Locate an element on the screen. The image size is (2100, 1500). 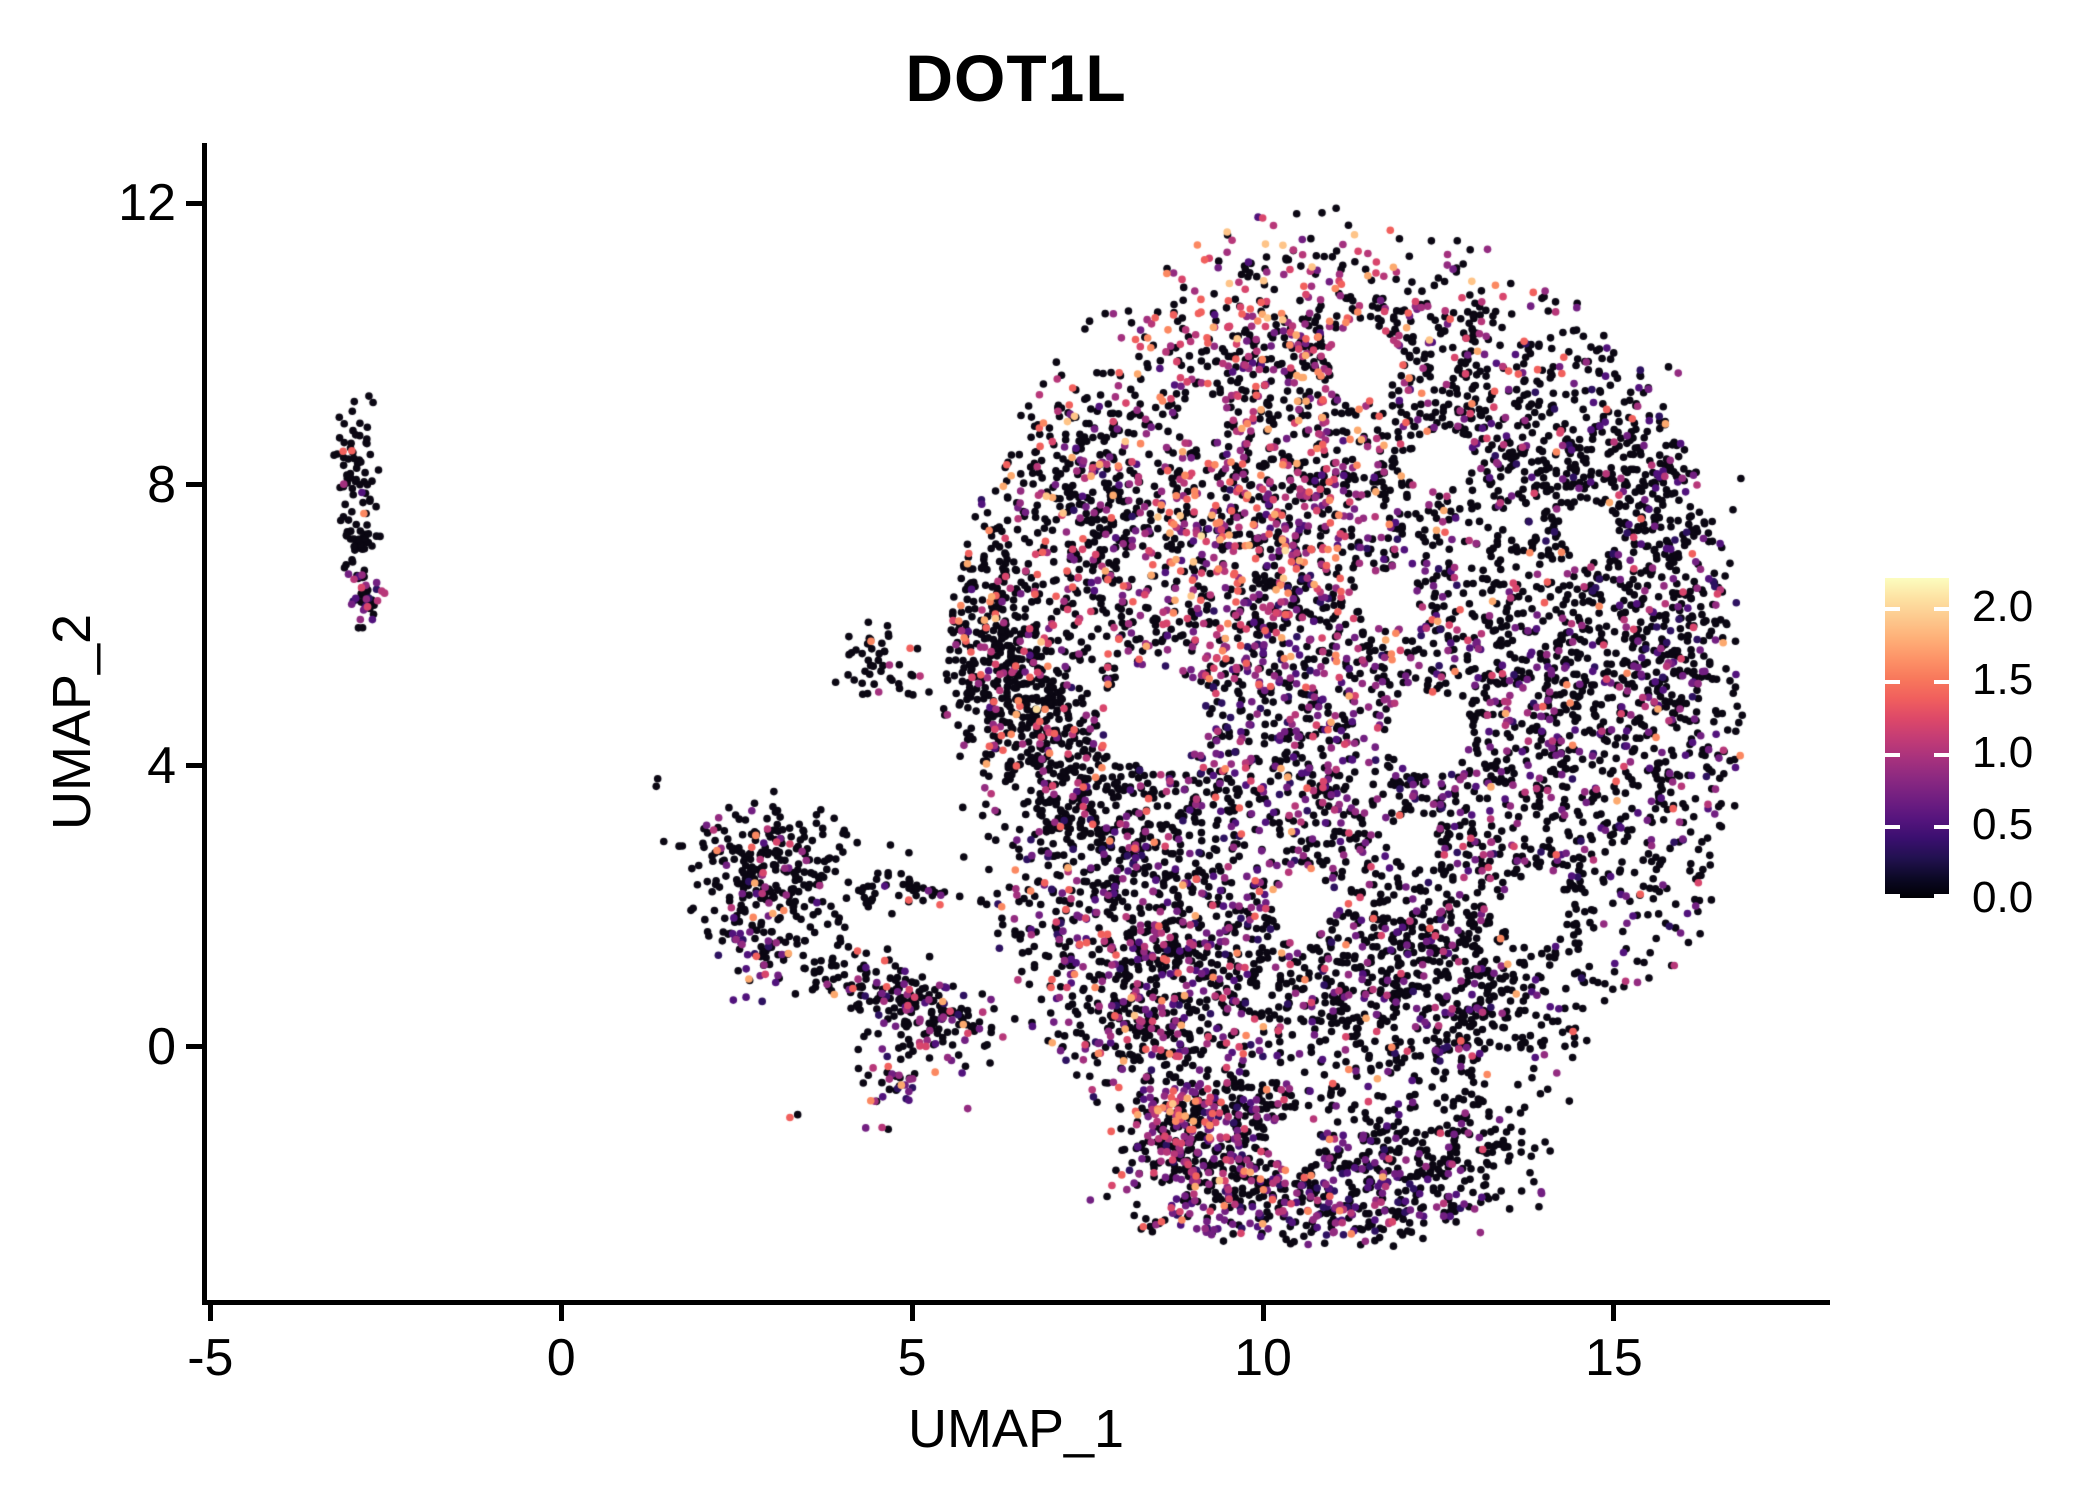
colorbar-tick-label: 1.0 is located at coordinates (2003, 752).